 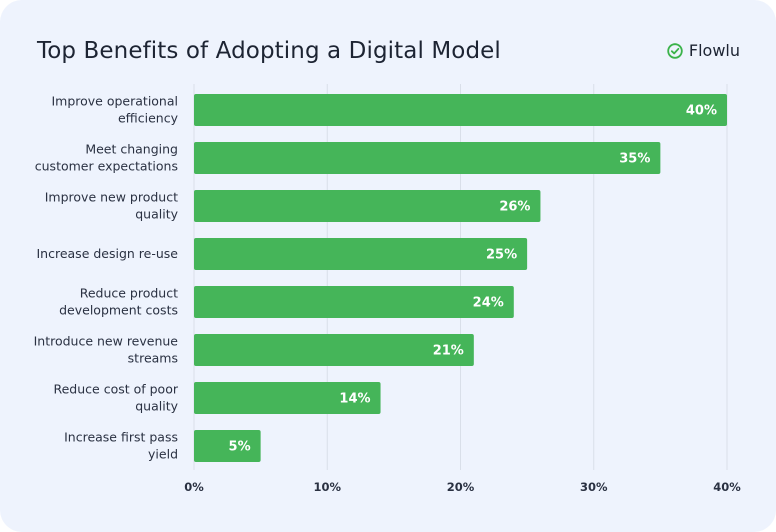 I want to click on category-label: Introduce new revenue streams, so click(x=106, y=350).